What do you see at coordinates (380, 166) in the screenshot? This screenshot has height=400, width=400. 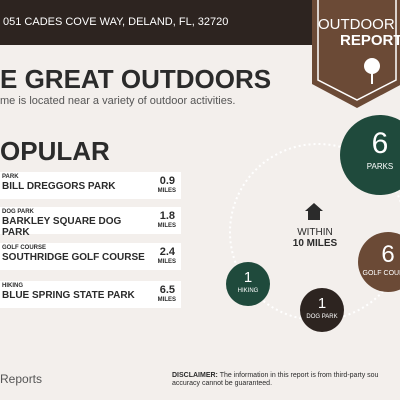 I see `count-label: PARKS` at bounding box center [380, 166].